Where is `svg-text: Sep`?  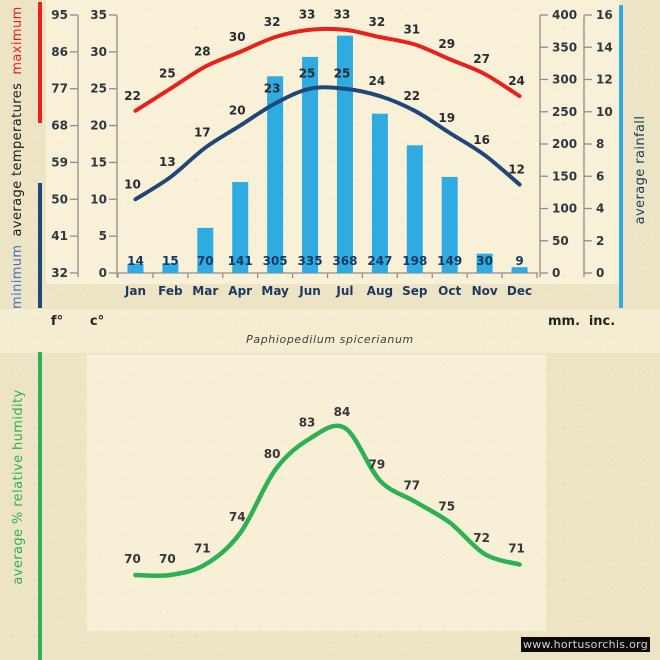 svg-text: Sep is located at coordinates (415, 291).